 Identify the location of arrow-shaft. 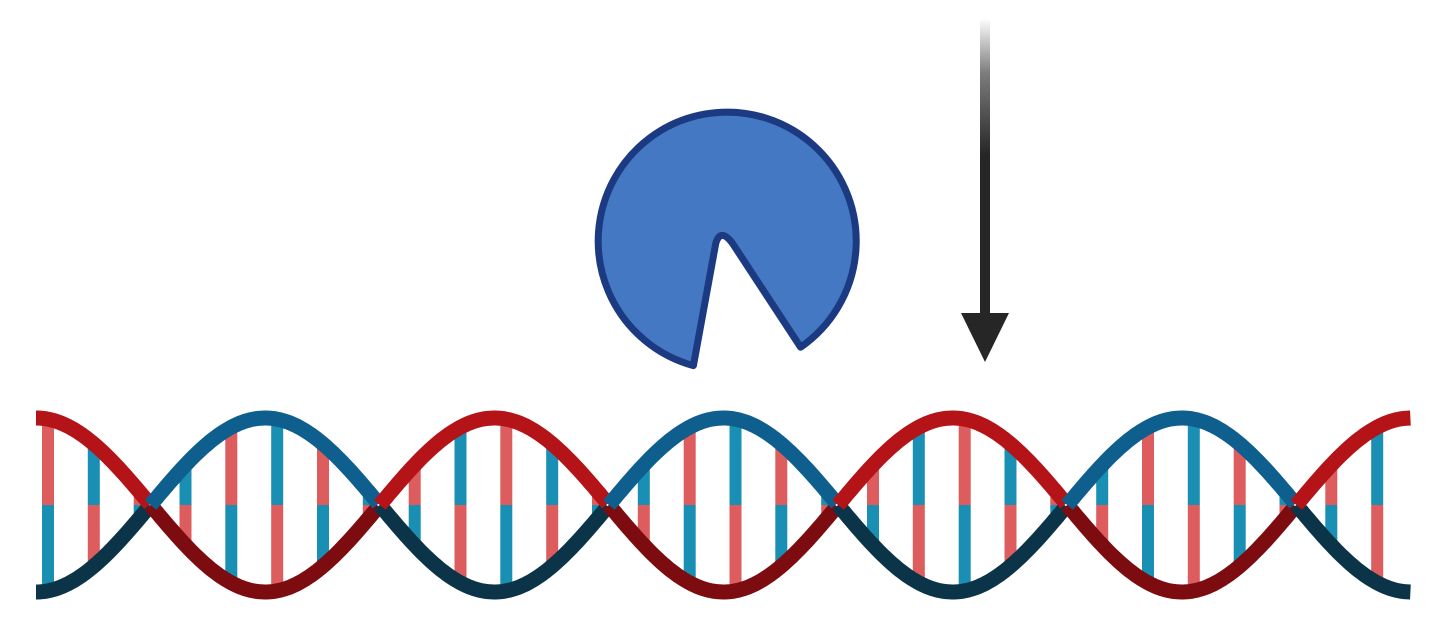
(985, 170).